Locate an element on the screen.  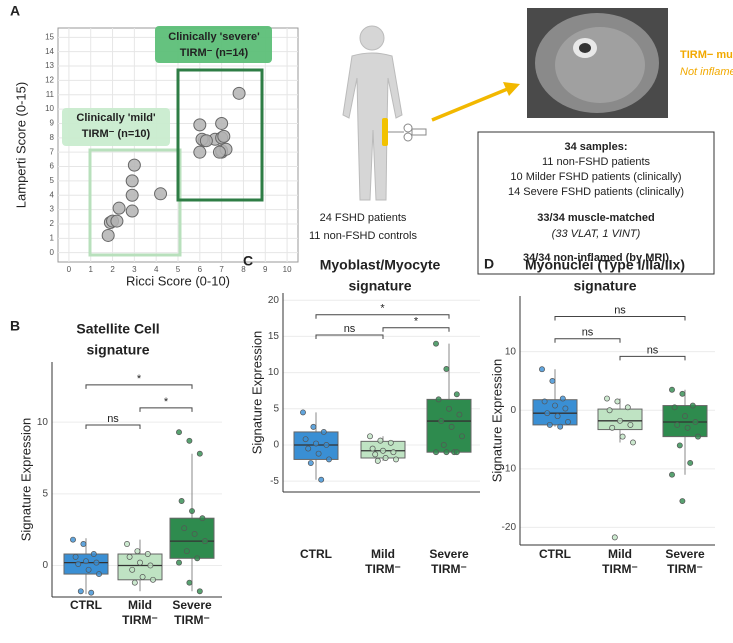
cohort-text: 11 non-FSHD controls is located at coordinates (363, 236).